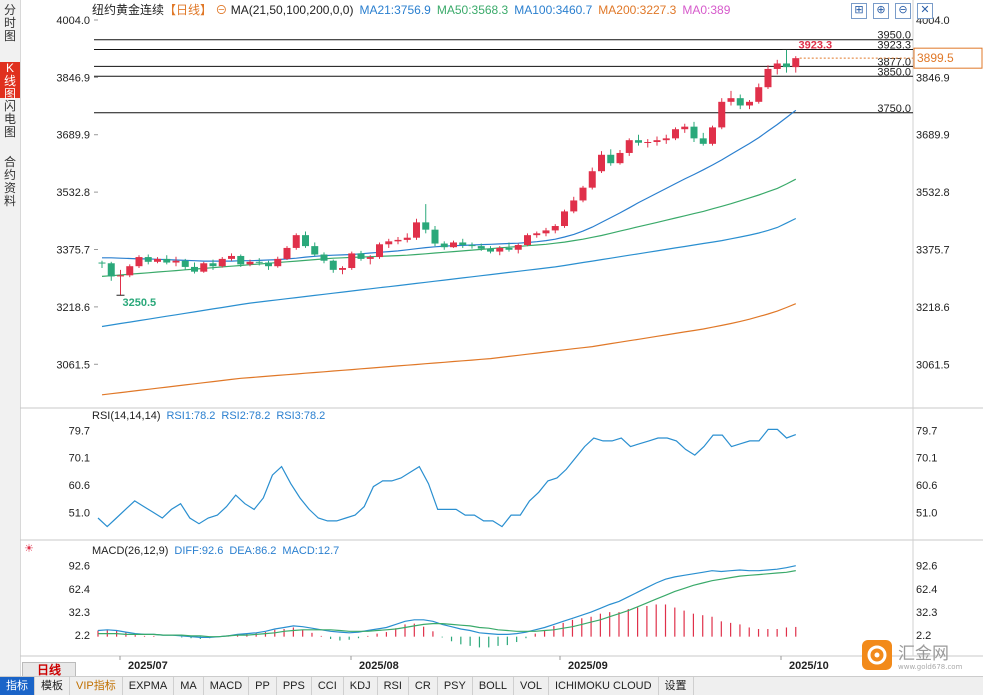 The width and height of the screenshot is (983, 695). Describe the element at coordinates (926, 486) in the screenshot. I see `rsi-tick-right: 60.6` at that location.